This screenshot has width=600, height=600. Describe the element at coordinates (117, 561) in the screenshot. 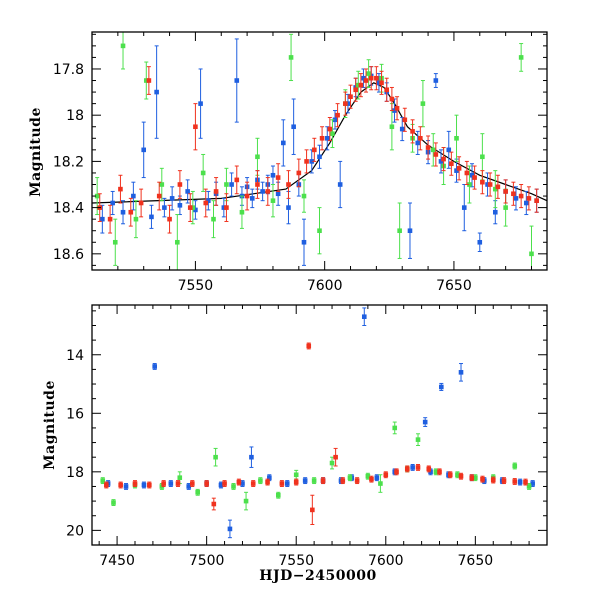

I see `bottom-x-tick-label: 7450` at that location.